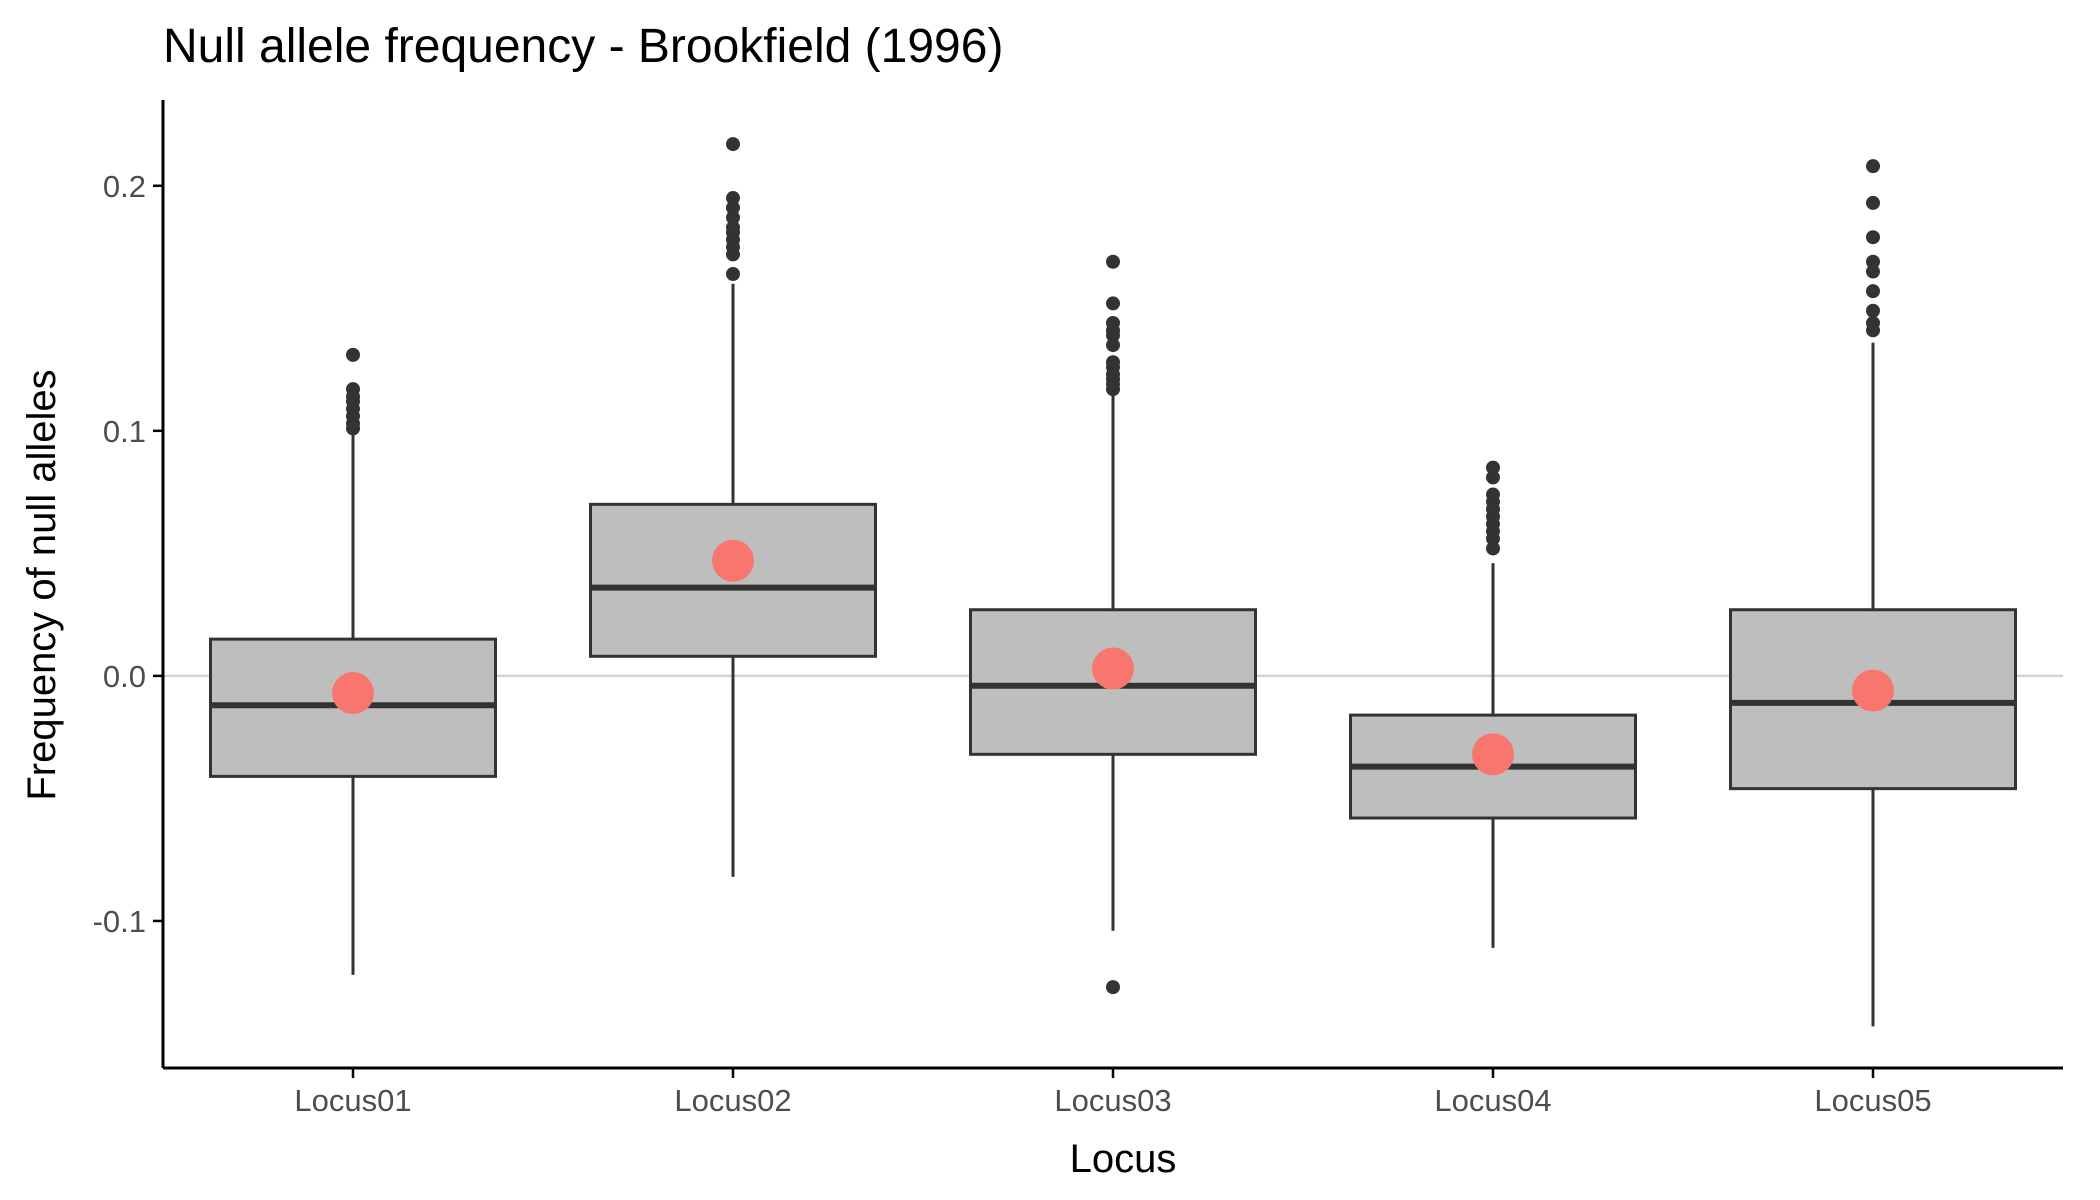 The height and width of the screenshot is (1200, 2100). I want to click on y-tick-label: 0.1, so click(124, 431).